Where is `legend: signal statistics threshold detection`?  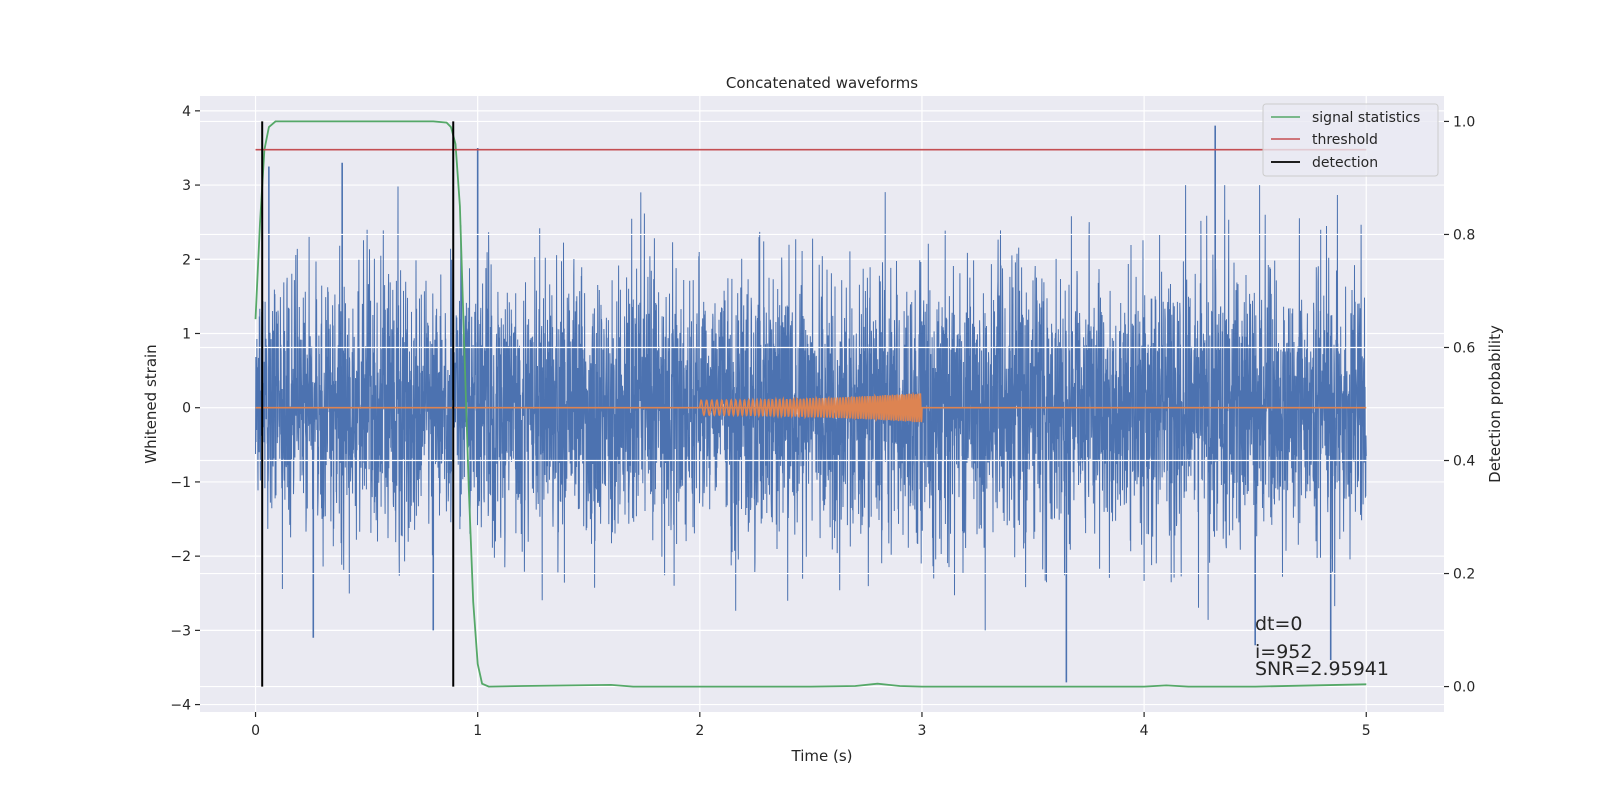
legend: signal statistics threshold detection is located at coordinates (1350, 140).